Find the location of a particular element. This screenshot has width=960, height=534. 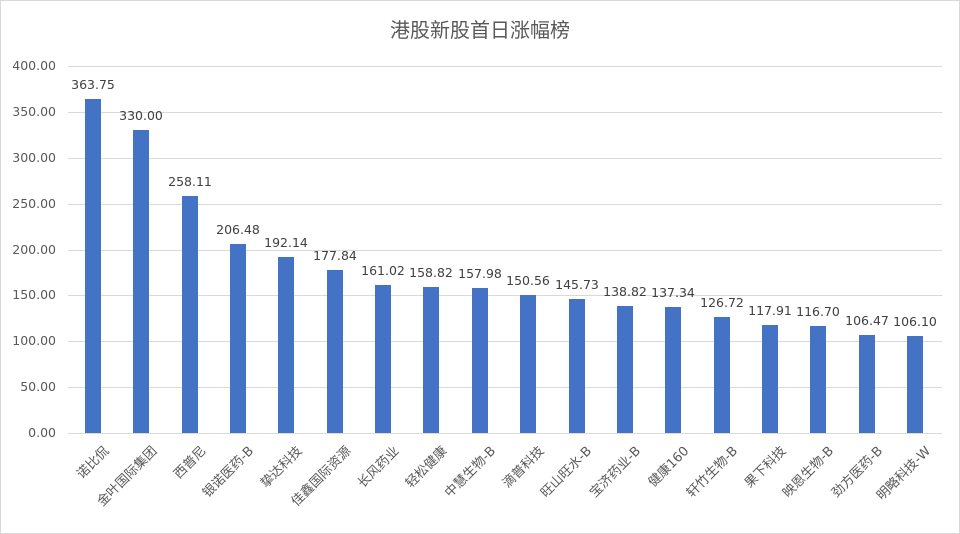

y-tick-label: 50.00 is located at coordinates (38, 386).